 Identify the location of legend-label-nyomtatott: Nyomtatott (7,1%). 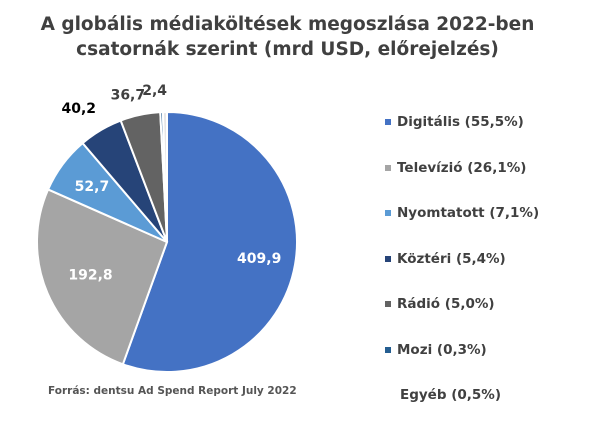
(468, 213).